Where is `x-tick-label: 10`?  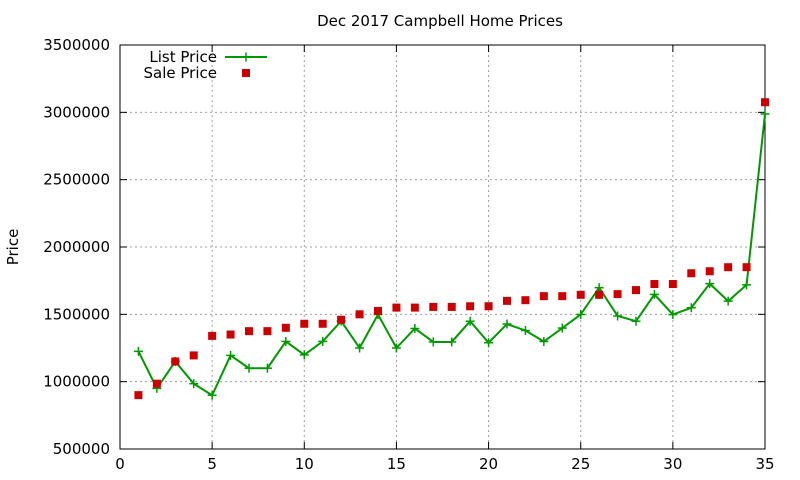
x-tick-label: 10 is located at coordinates (304, 464).